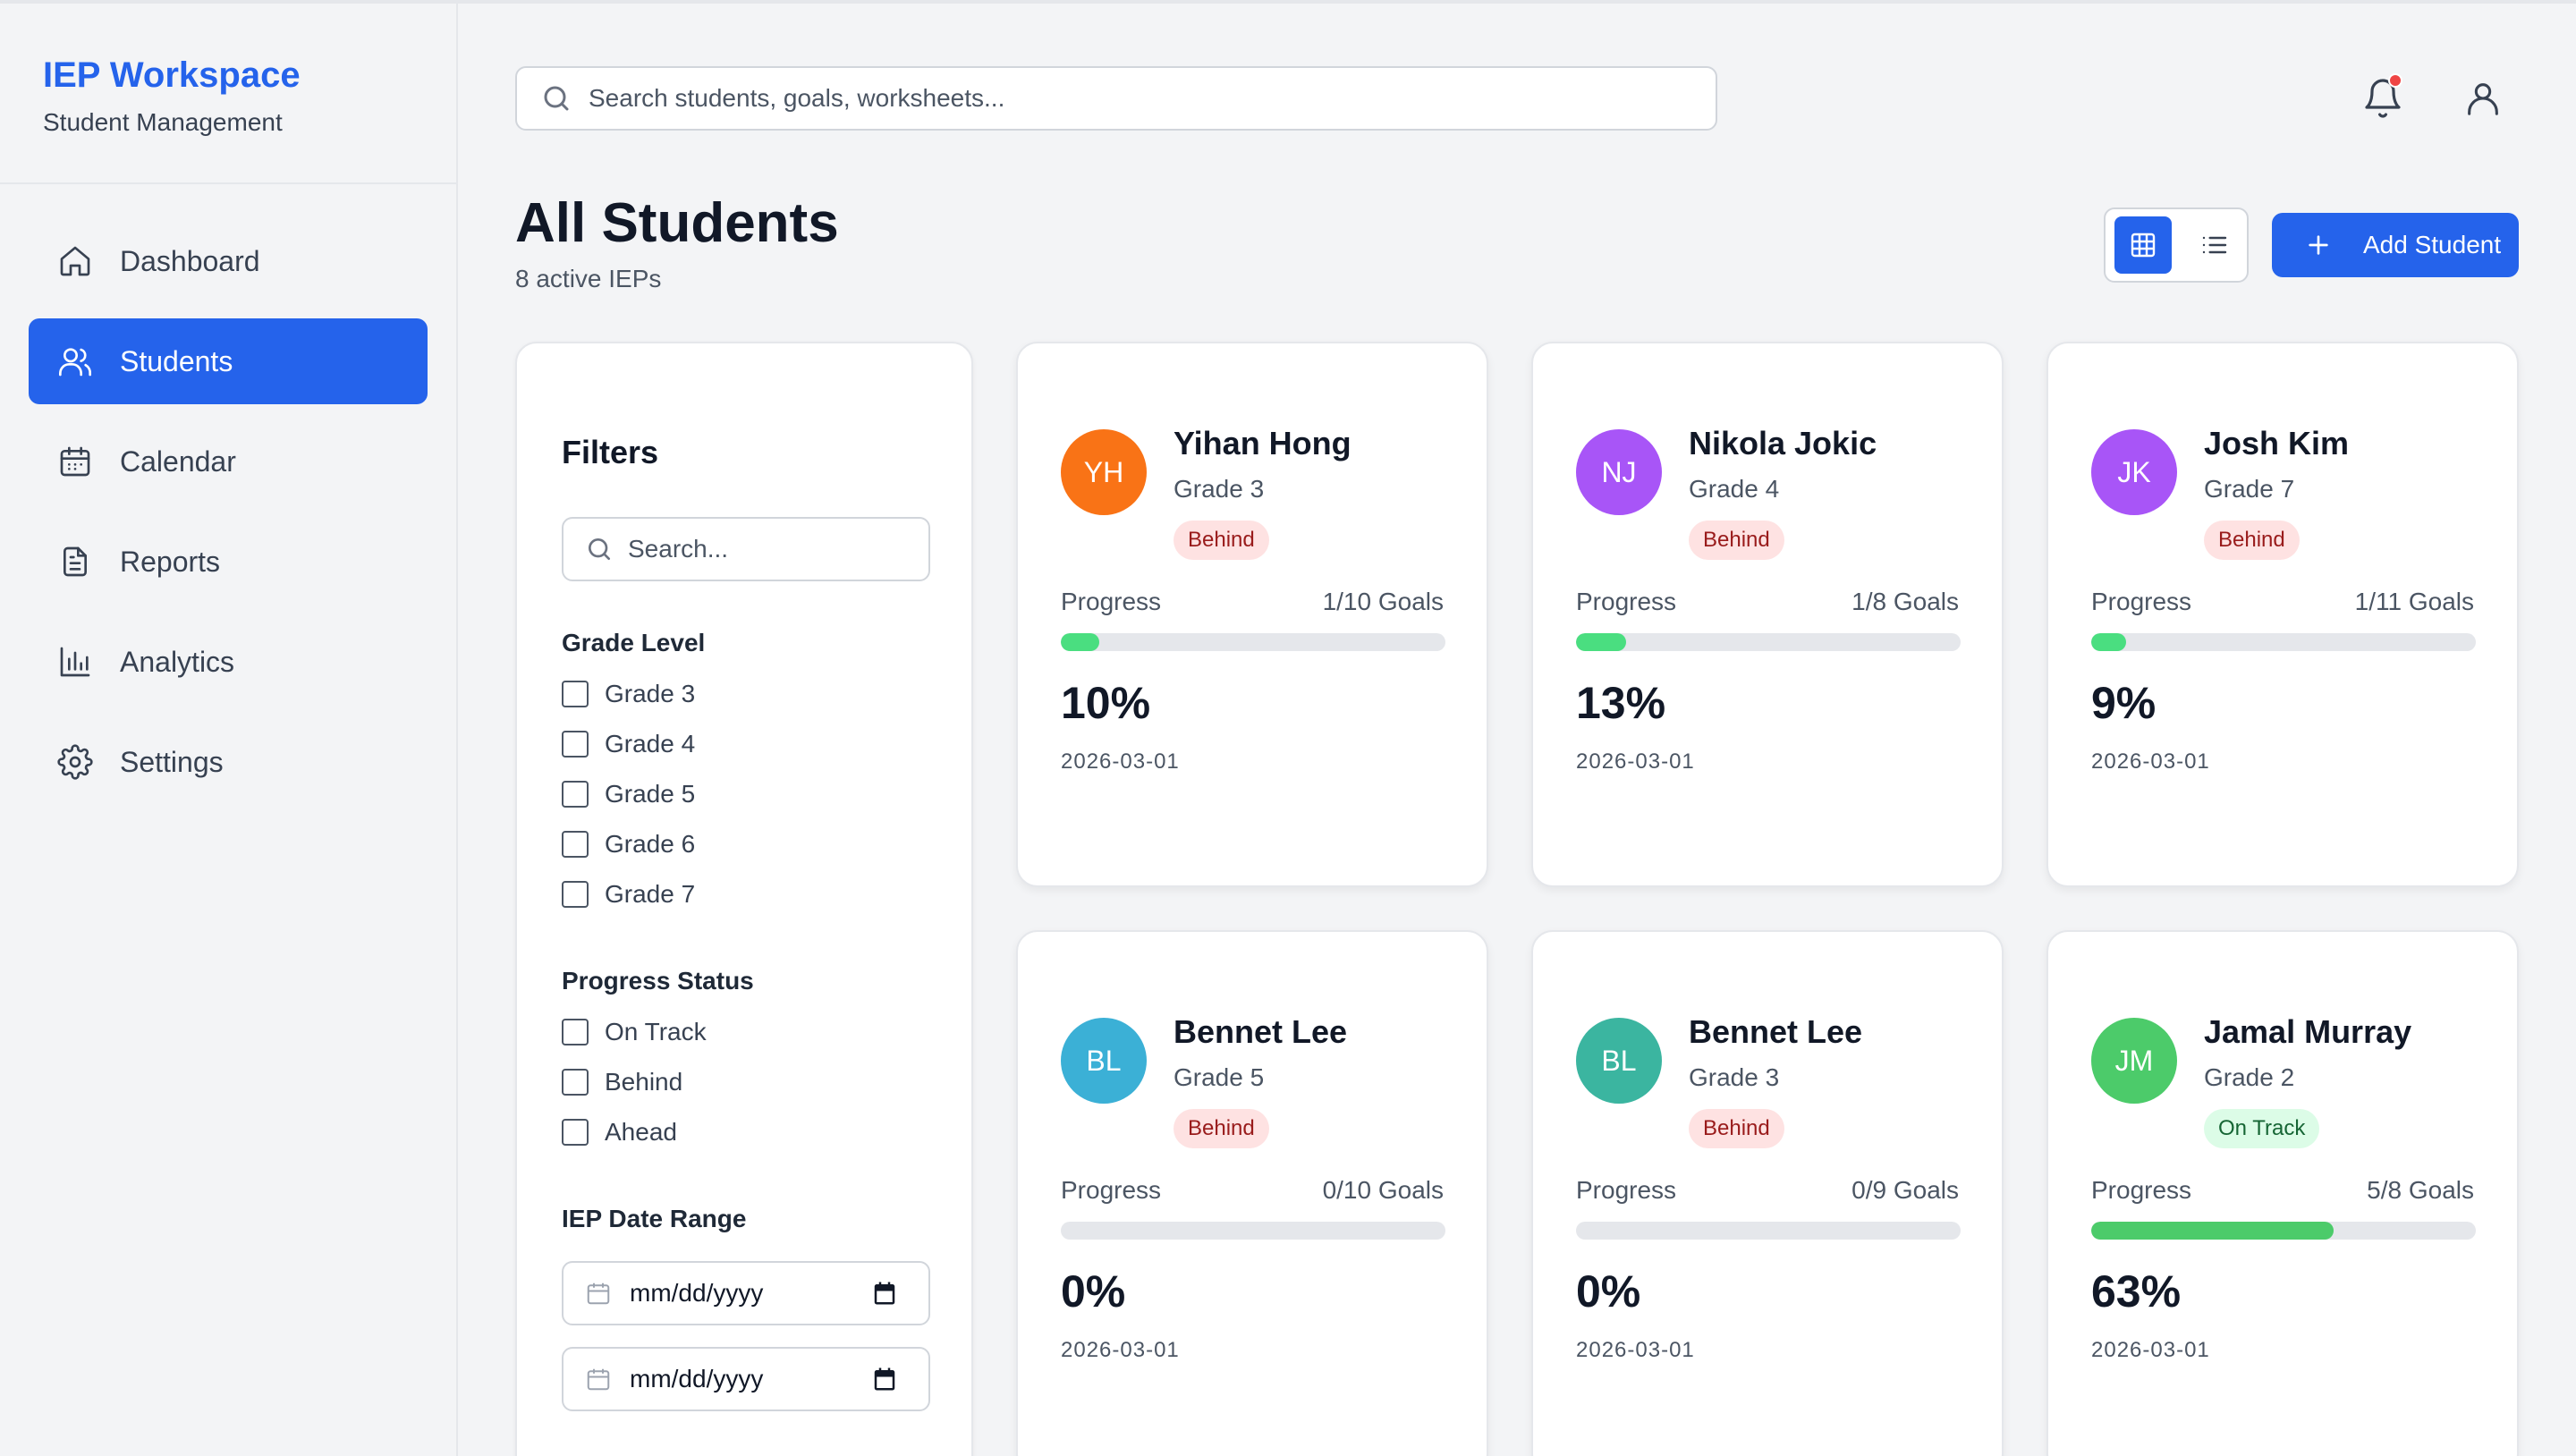 Image resolution: width=2576 pixels, height=1456 pixels. Describe the element at coordinates (1734, 489) in the screenshot. I see `student-grade: Grade 4` at that location.